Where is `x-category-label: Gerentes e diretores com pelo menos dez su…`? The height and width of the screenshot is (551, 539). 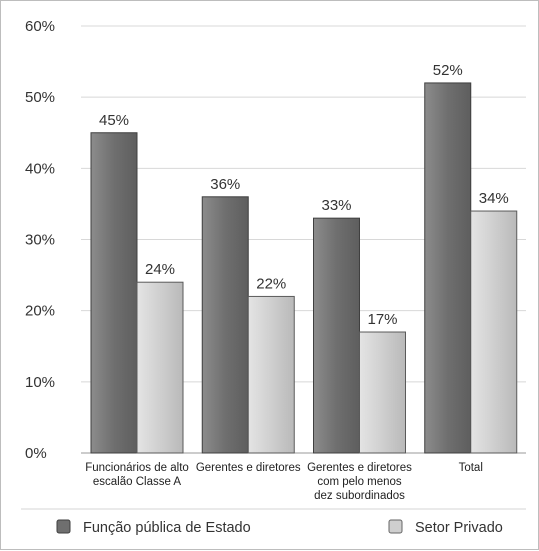 x-category-label: Gerentes e diretores com pelo menos dez su… is located at coordinates (359, 482).